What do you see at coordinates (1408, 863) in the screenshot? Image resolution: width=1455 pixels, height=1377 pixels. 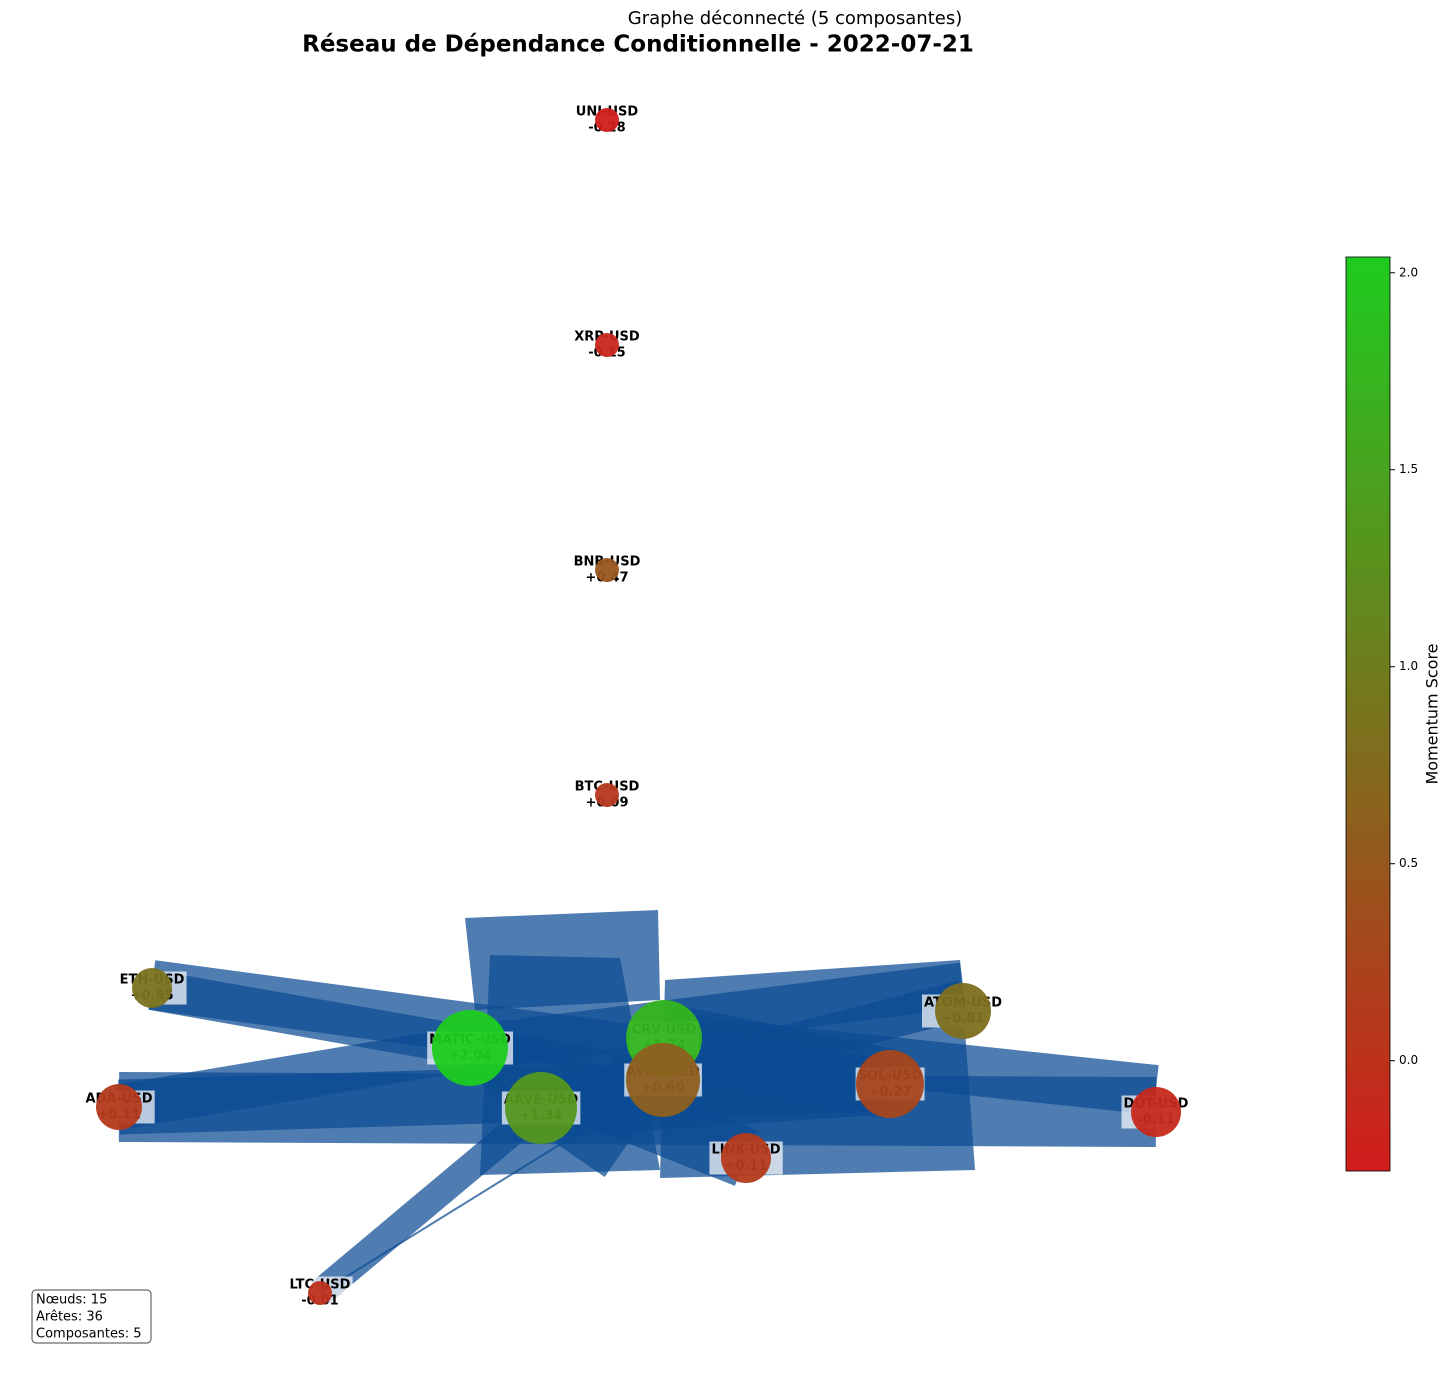 I see `colorbar-tick-label: 0.5` at bounding box center [1408, 863].